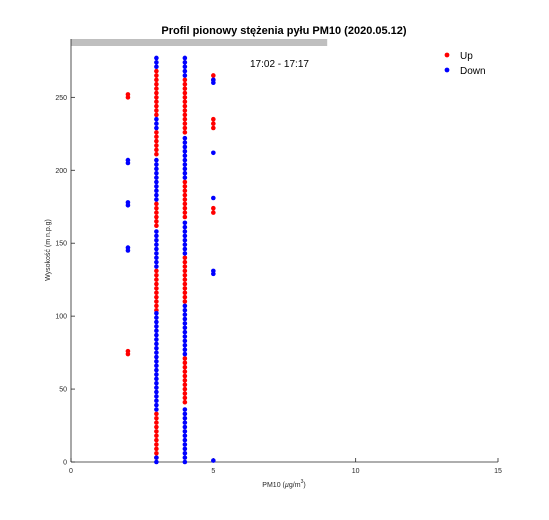  What do you see at coordinates (61, 98) in the screenshot?
I see `y-tick-label: 250` at bounding box center [61, 98].